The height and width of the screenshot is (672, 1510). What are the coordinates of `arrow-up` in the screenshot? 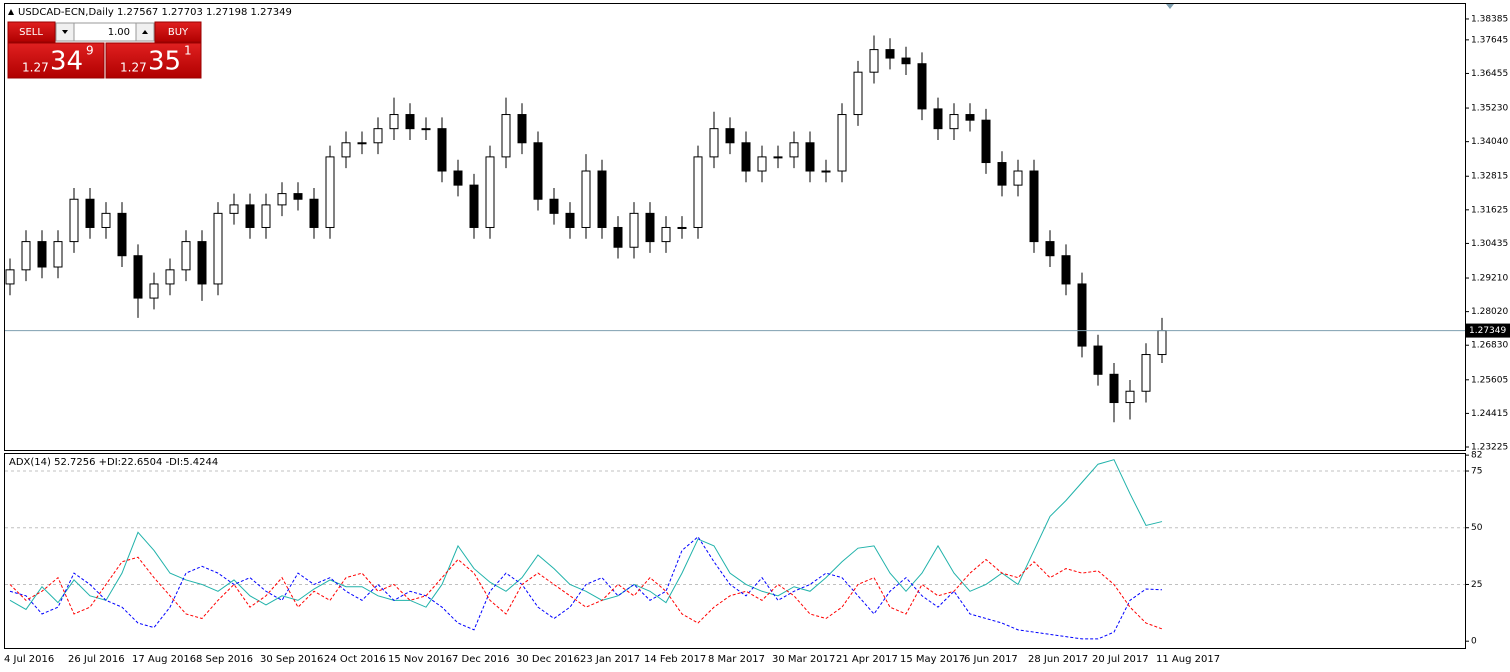 It's located at (145, 32).